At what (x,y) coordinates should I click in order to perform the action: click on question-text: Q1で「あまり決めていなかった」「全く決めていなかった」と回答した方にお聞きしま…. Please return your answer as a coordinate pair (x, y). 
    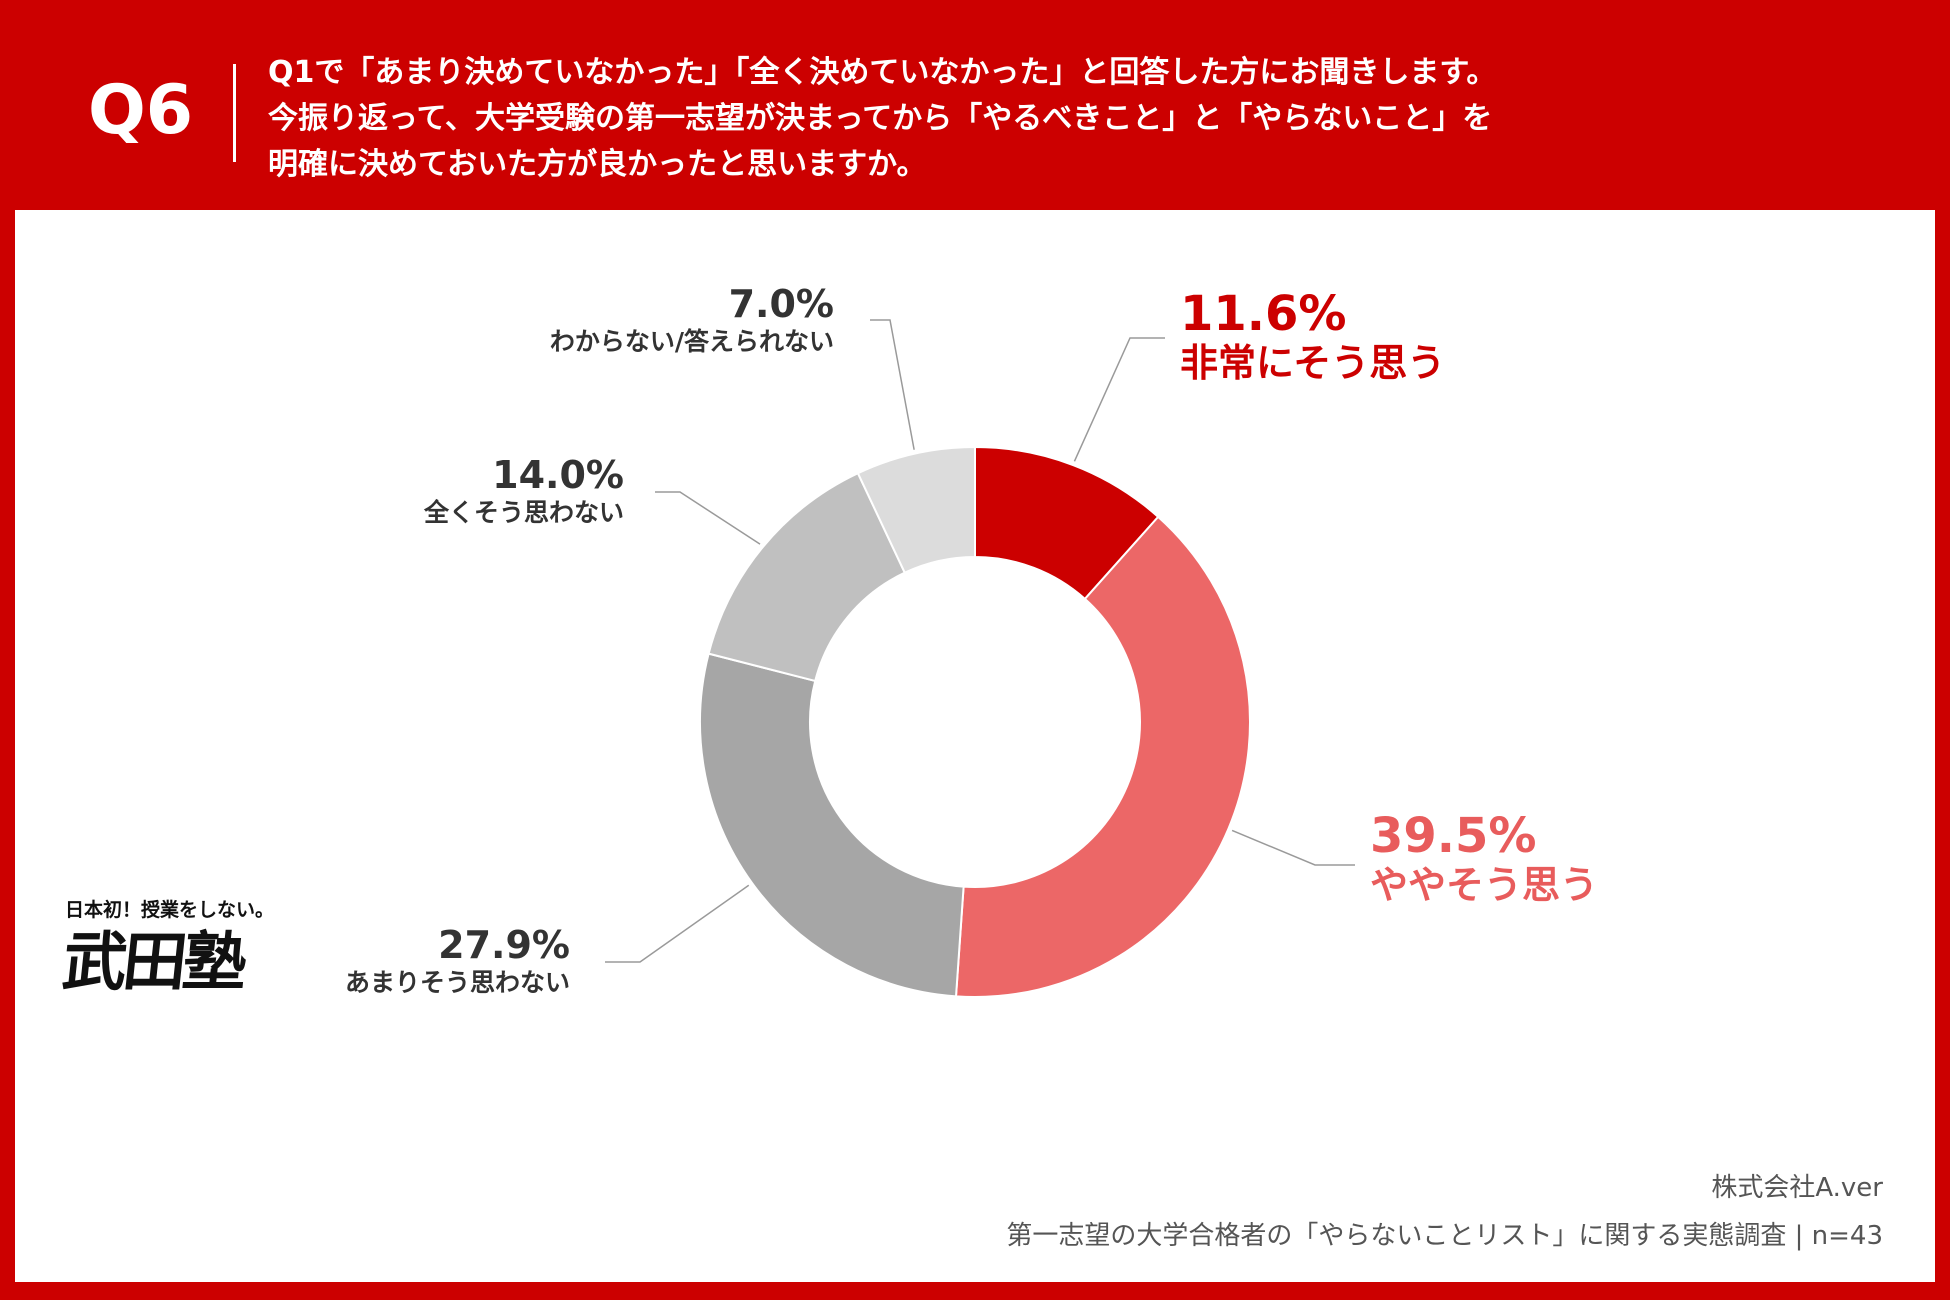
    Looking at the image, I should click on (1088, 119).